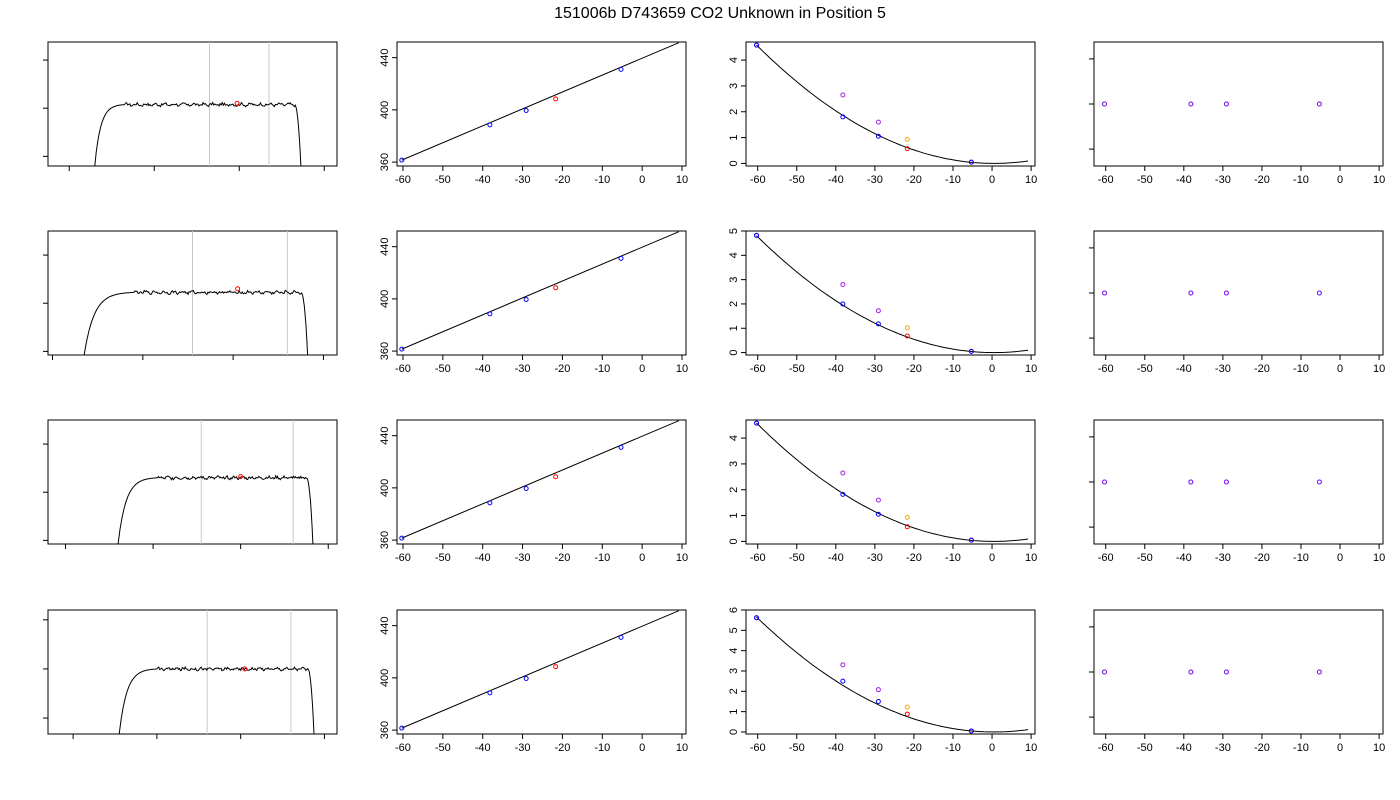 The height and width of the screenshot is (800, 1400). What do you see at coordinates (734, 280) in the screenshot?
I see `y-tick-label: 3` at bounding box center [734, 280].